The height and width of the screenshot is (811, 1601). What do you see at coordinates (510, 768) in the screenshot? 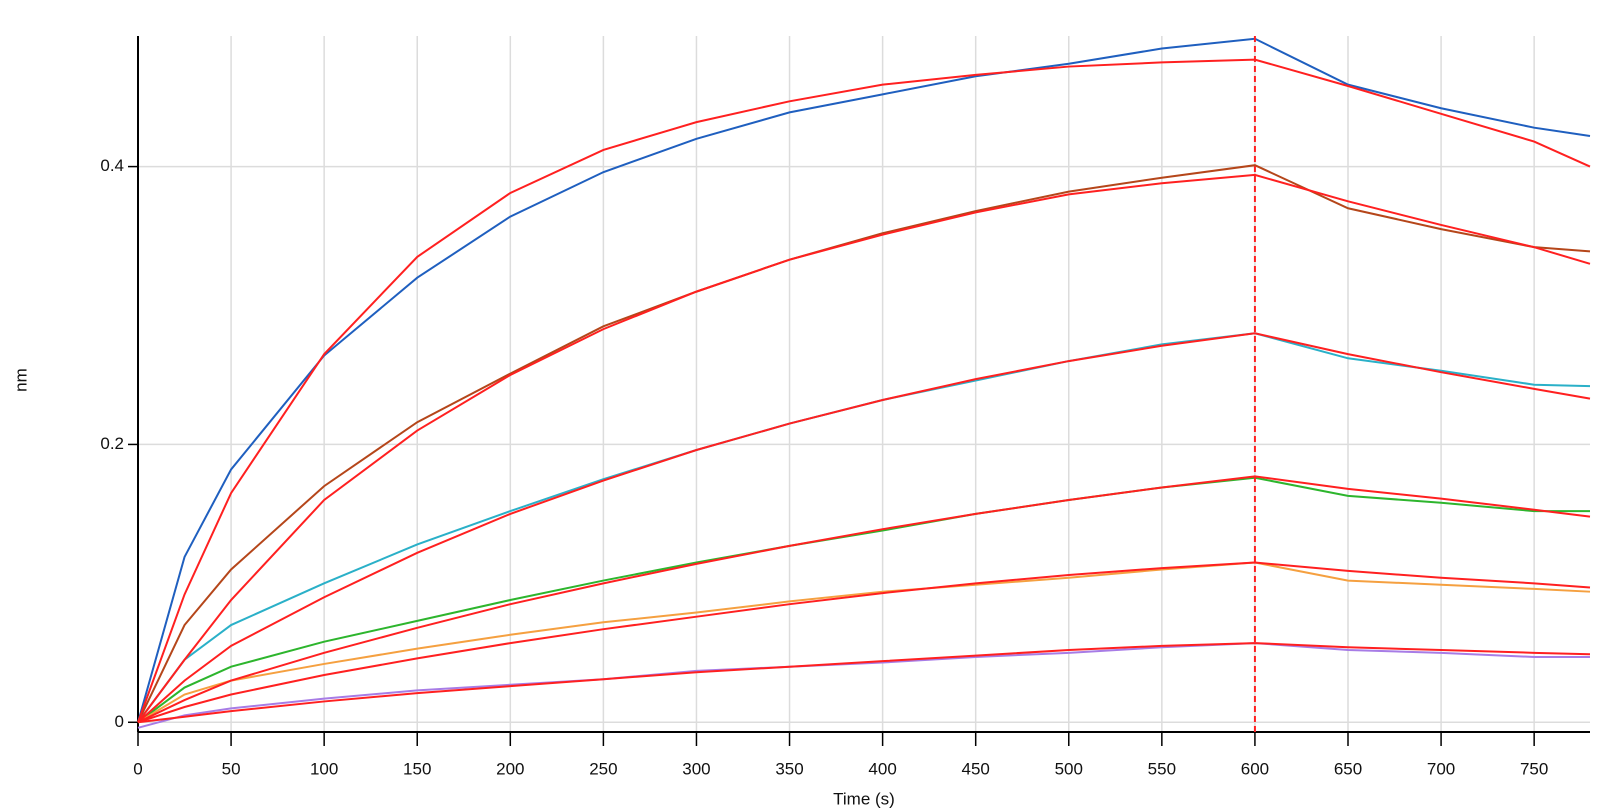
I see `x-tick-label: 200` at bounding box center [510, 768].